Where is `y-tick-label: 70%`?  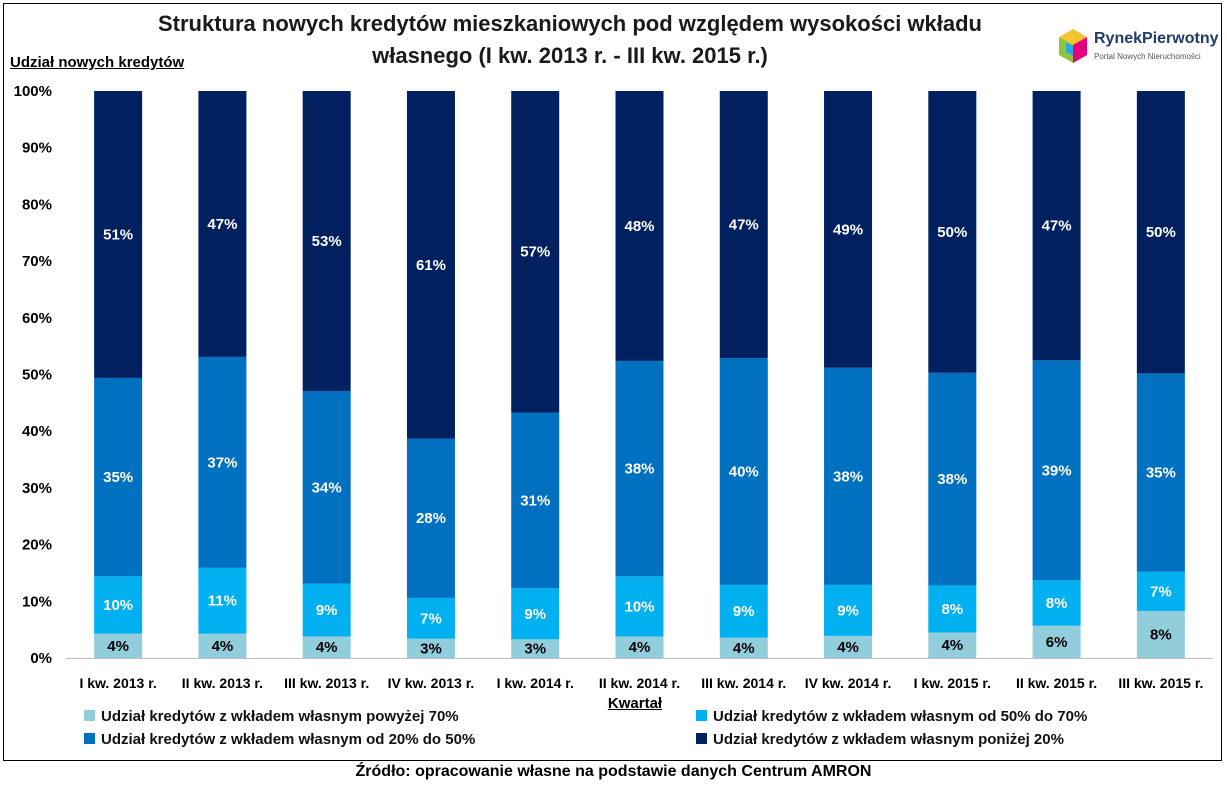
y-tick-label: 70% is located at coordinates (37, 261).